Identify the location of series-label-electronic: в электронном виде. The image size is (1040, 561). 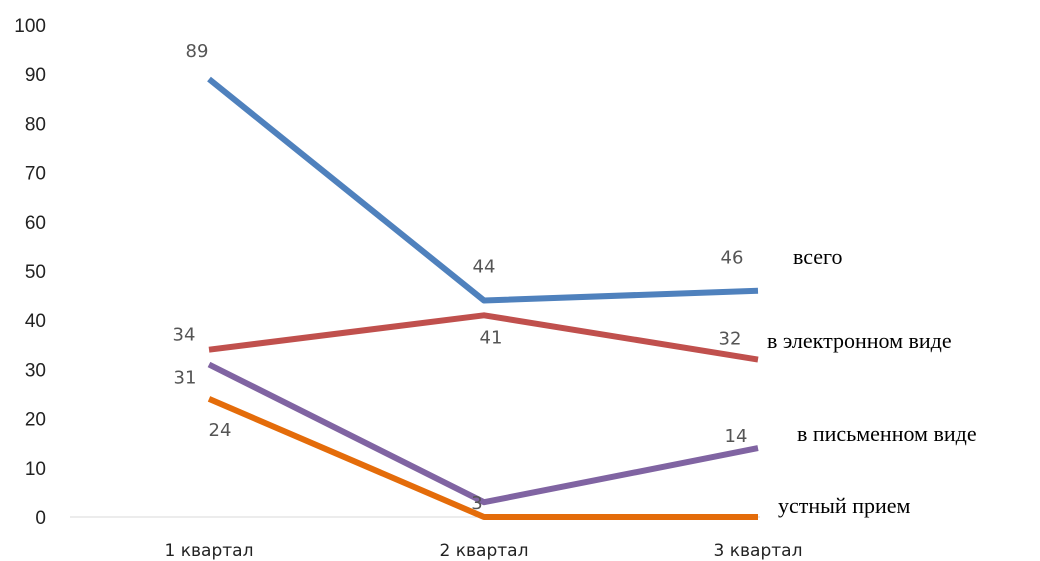
(859, 340).